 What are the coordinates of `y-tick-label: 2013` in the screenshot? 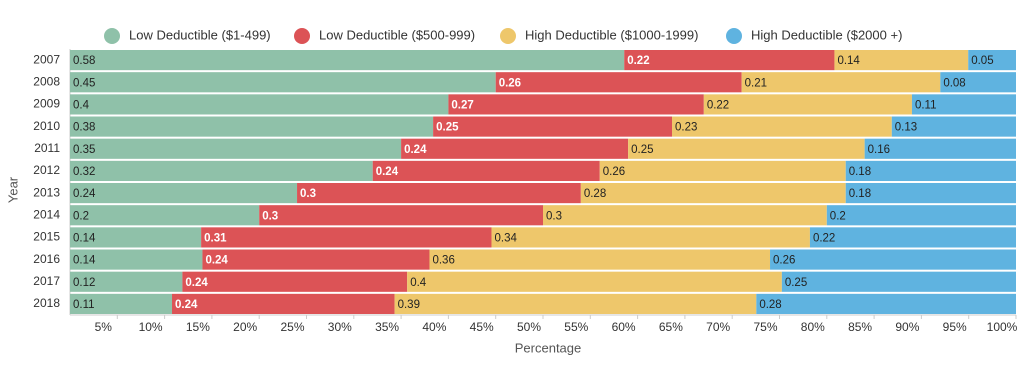 It's located at (46, 192).